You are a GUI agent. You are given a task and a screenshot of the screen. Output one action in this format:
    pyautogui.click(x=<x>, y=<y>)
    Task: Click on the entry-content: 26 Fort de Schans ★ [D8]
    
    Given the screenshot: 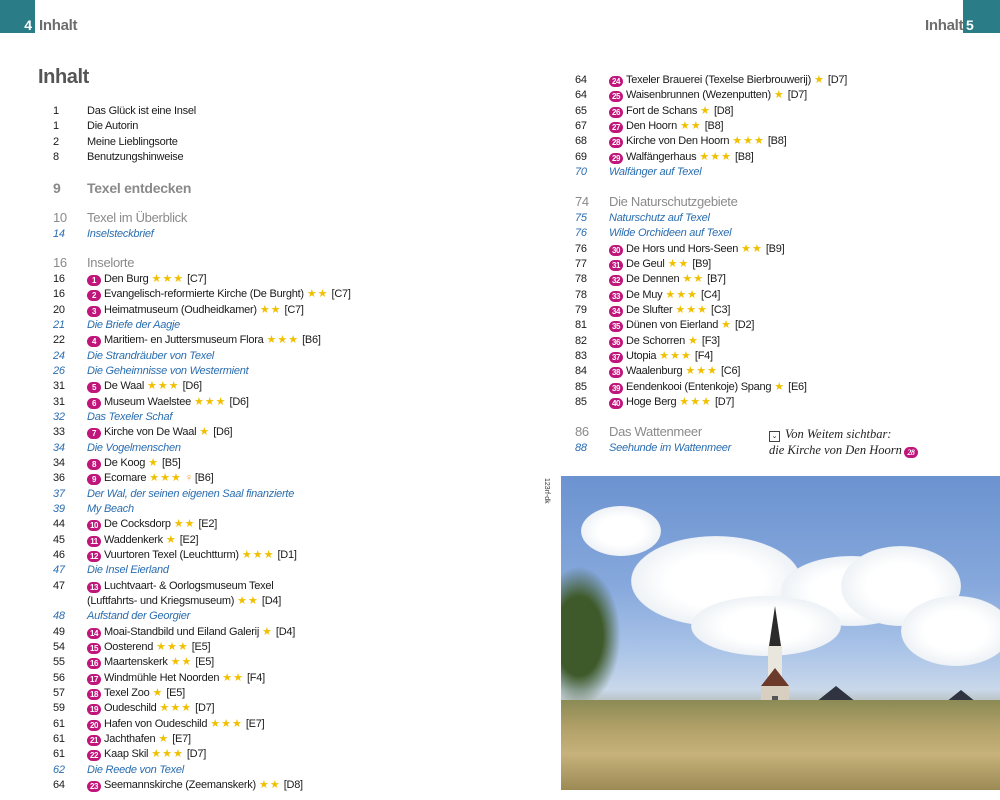 What is the action you would take?
    pyautogui.click(x=671, y=111)
    